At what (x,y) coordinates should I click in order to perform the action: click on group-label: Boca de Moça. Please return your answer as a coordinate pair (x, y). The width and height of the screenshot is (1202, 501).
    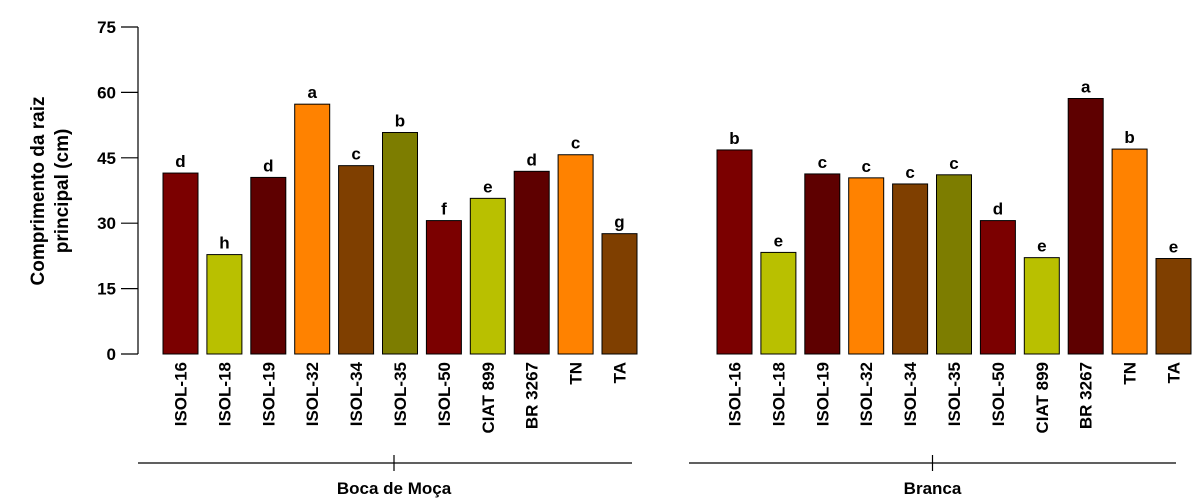
    Looking at the image, I should click on (394, 488).